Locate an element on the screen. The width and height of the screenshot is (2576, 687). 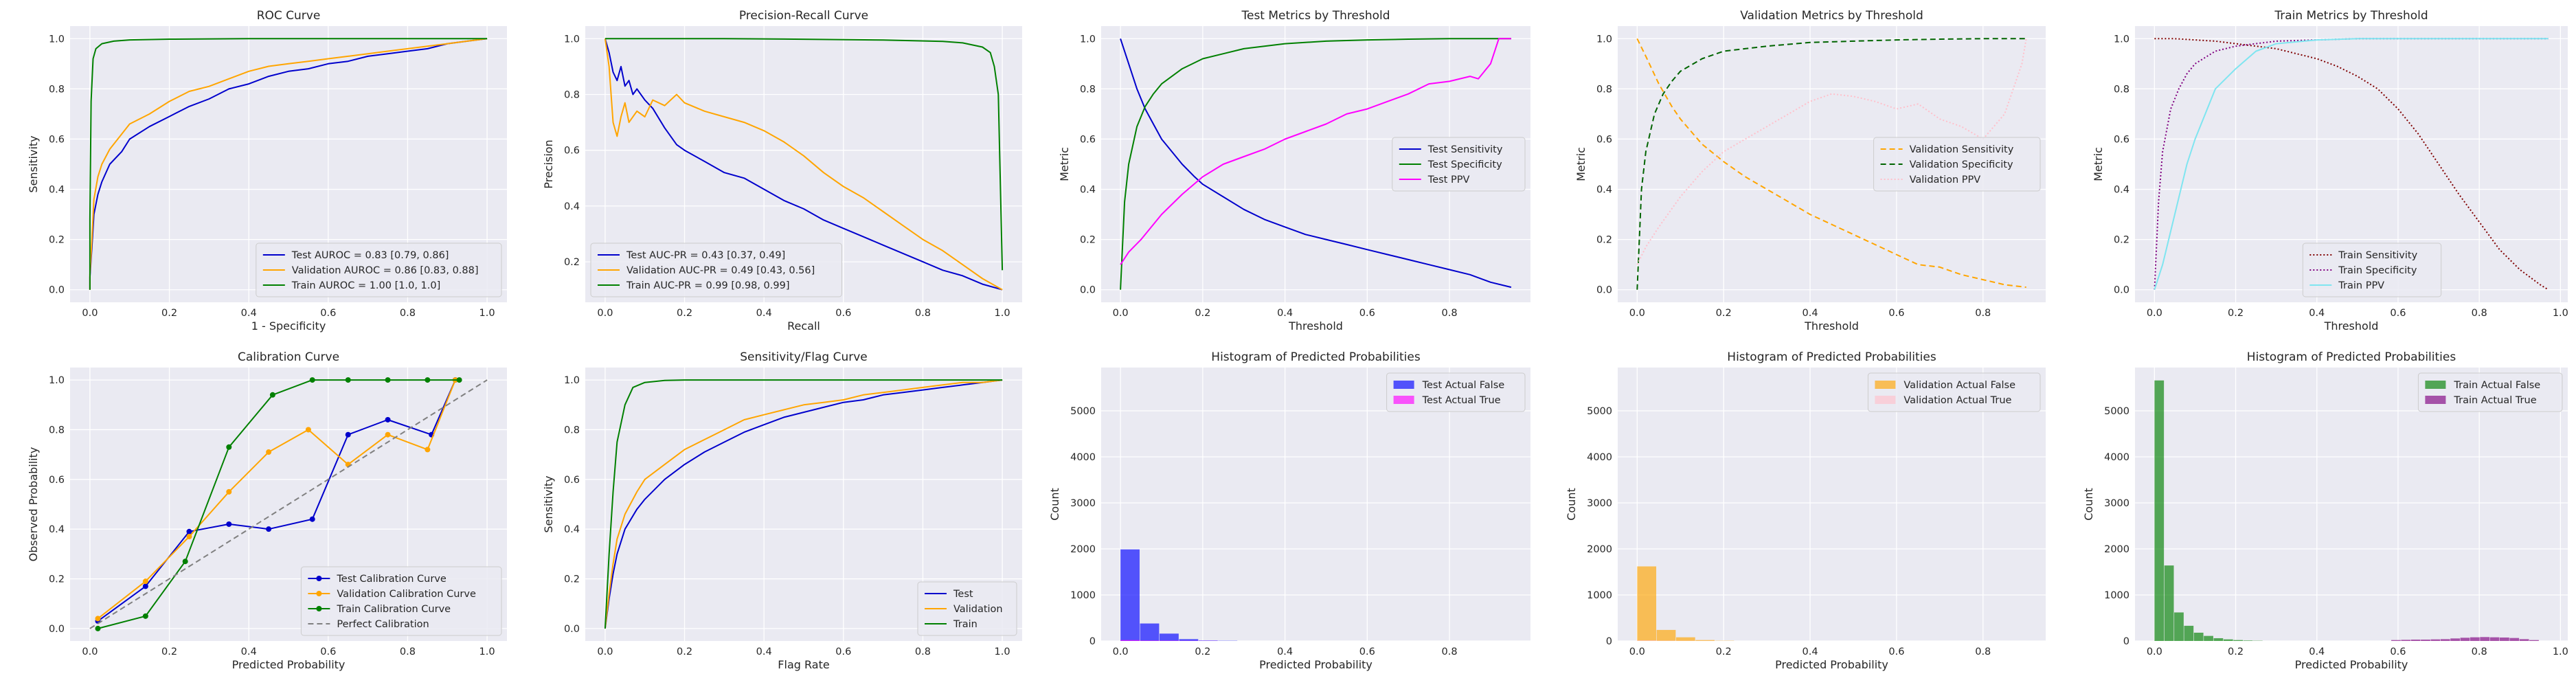
legend-label: Train AUROC = 1.00 [1.0, 1.0] is located at coordinates (365, 285).